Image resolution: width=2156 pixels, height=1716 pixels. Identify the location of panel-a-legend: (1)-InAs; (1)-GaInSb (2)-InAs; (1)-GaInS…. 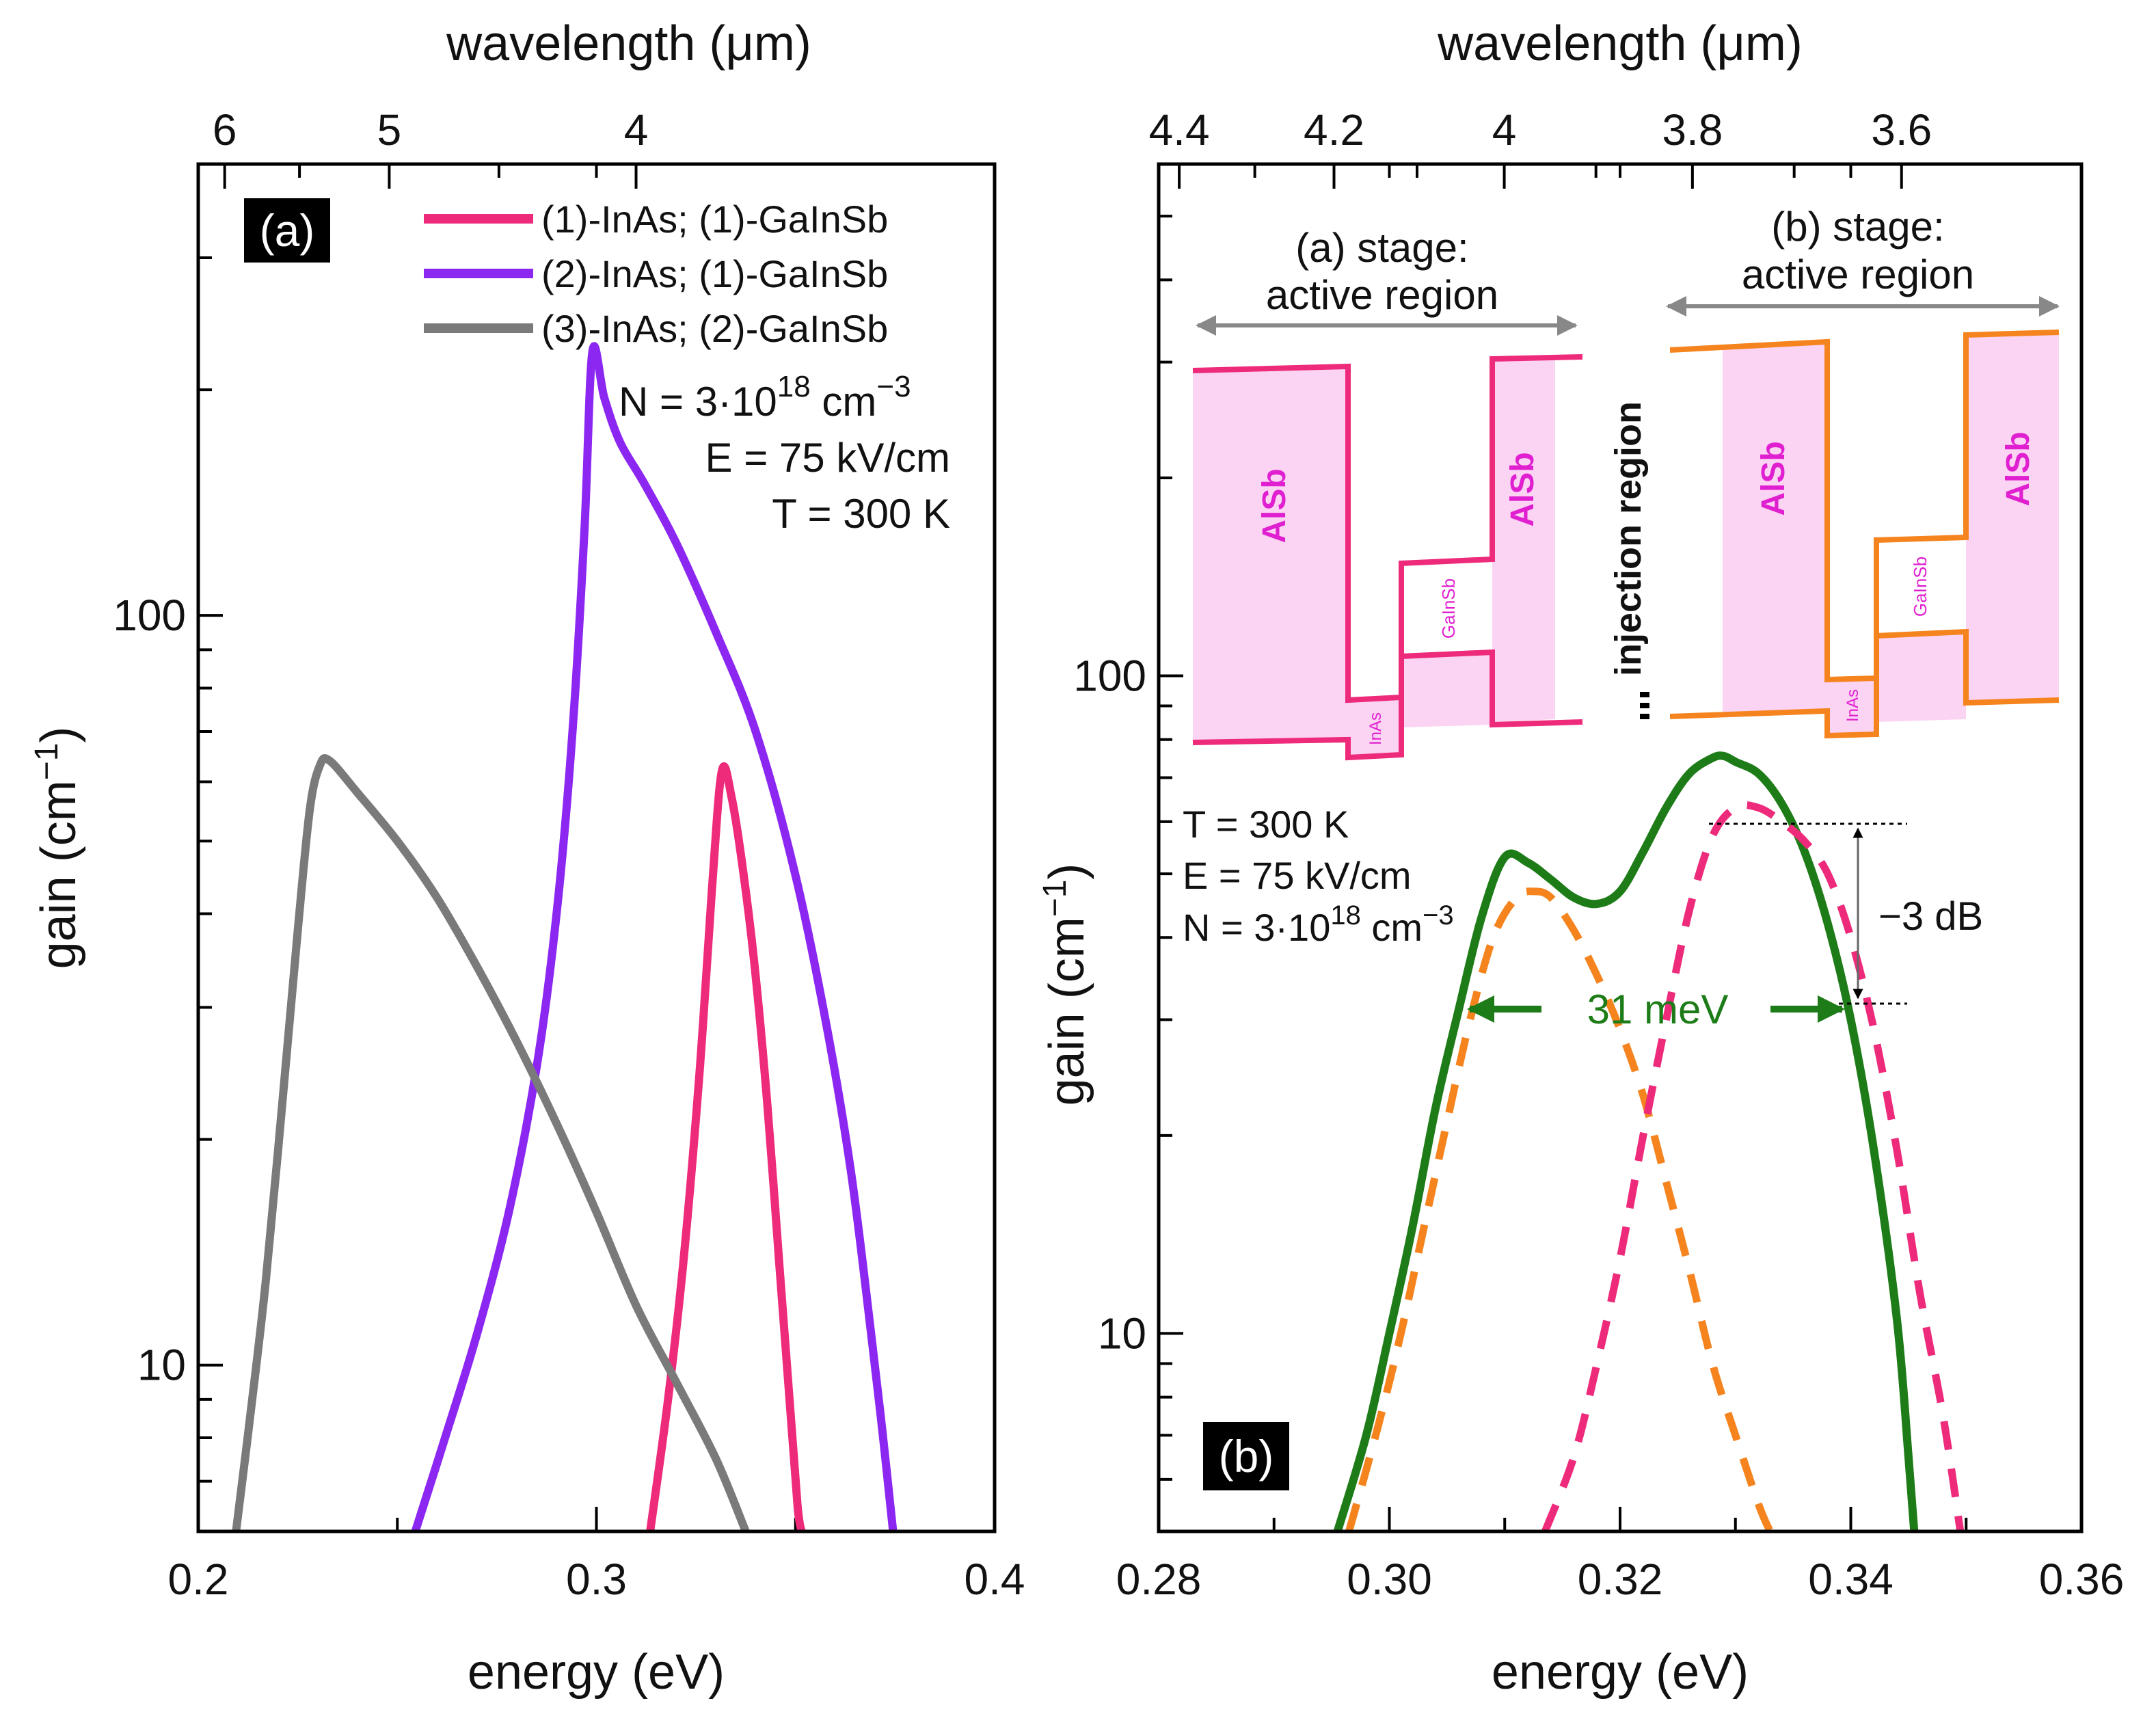
(656, 274).